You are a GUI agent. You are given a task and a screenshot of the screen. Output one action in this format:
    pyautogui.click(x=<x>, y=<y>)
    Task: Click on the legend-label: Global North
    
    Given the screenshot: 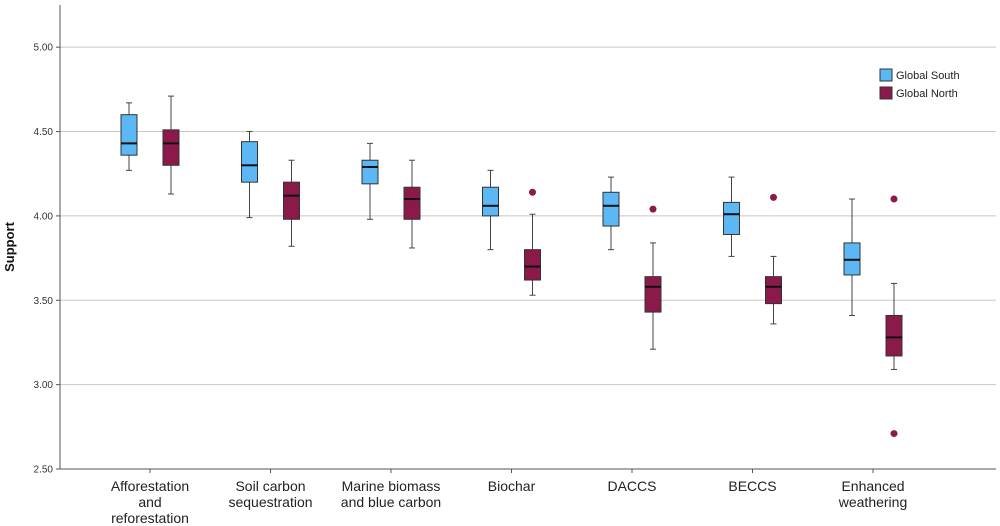 What is the action you would take?
    pyautogui.click(x=927, y=94)
    